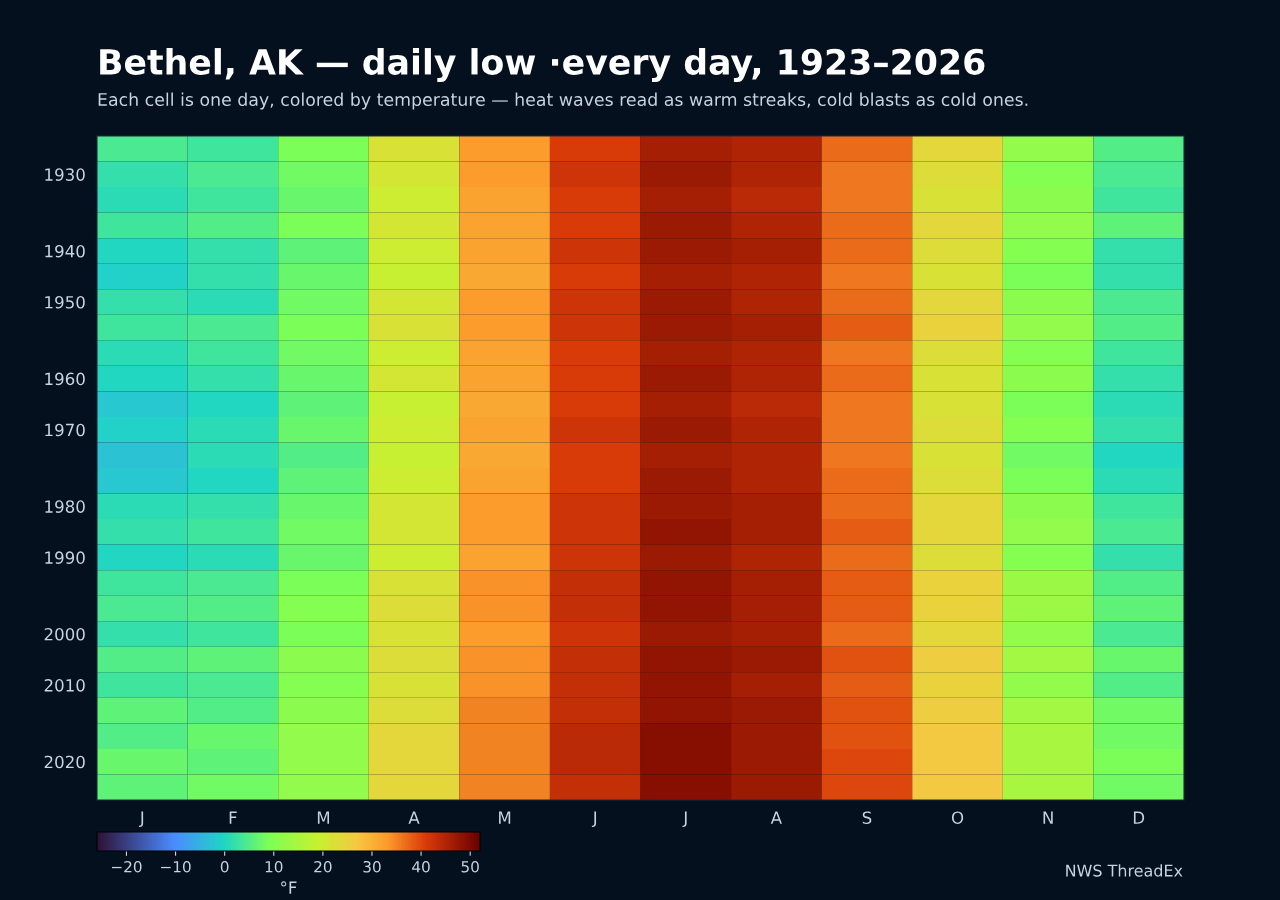 The width and height of the screenshot is (1280, 900). What do you see at coordinates (323, 866) in the screenshot?
I see `color-bar-label: 20` at bounding box center [323, 866].